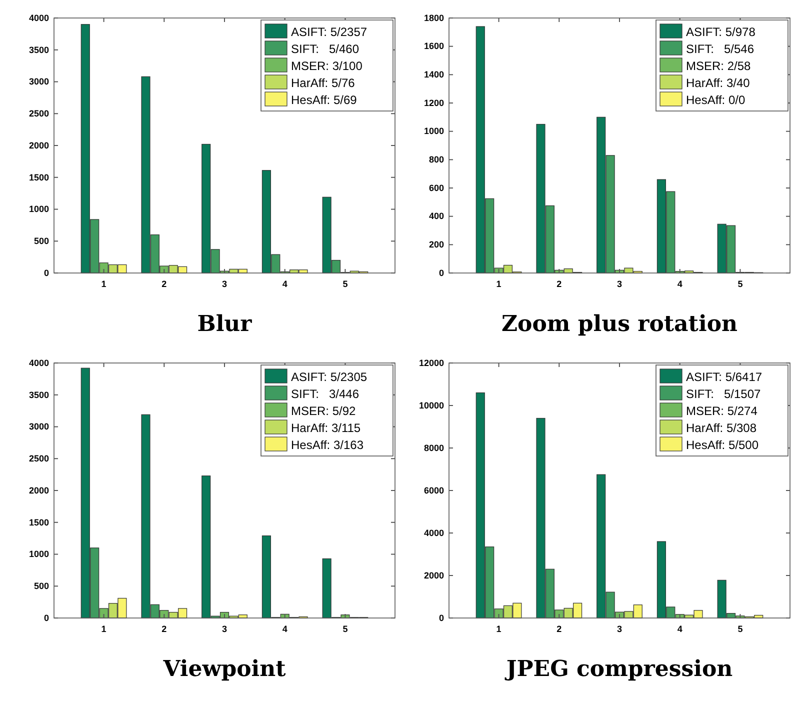 The height and width of the screenshot is (704, 807). What do you see at coordinates (434, 75) in the screenshot?
I see `y-tick-label: 1400` at bounding box center [434, 75].